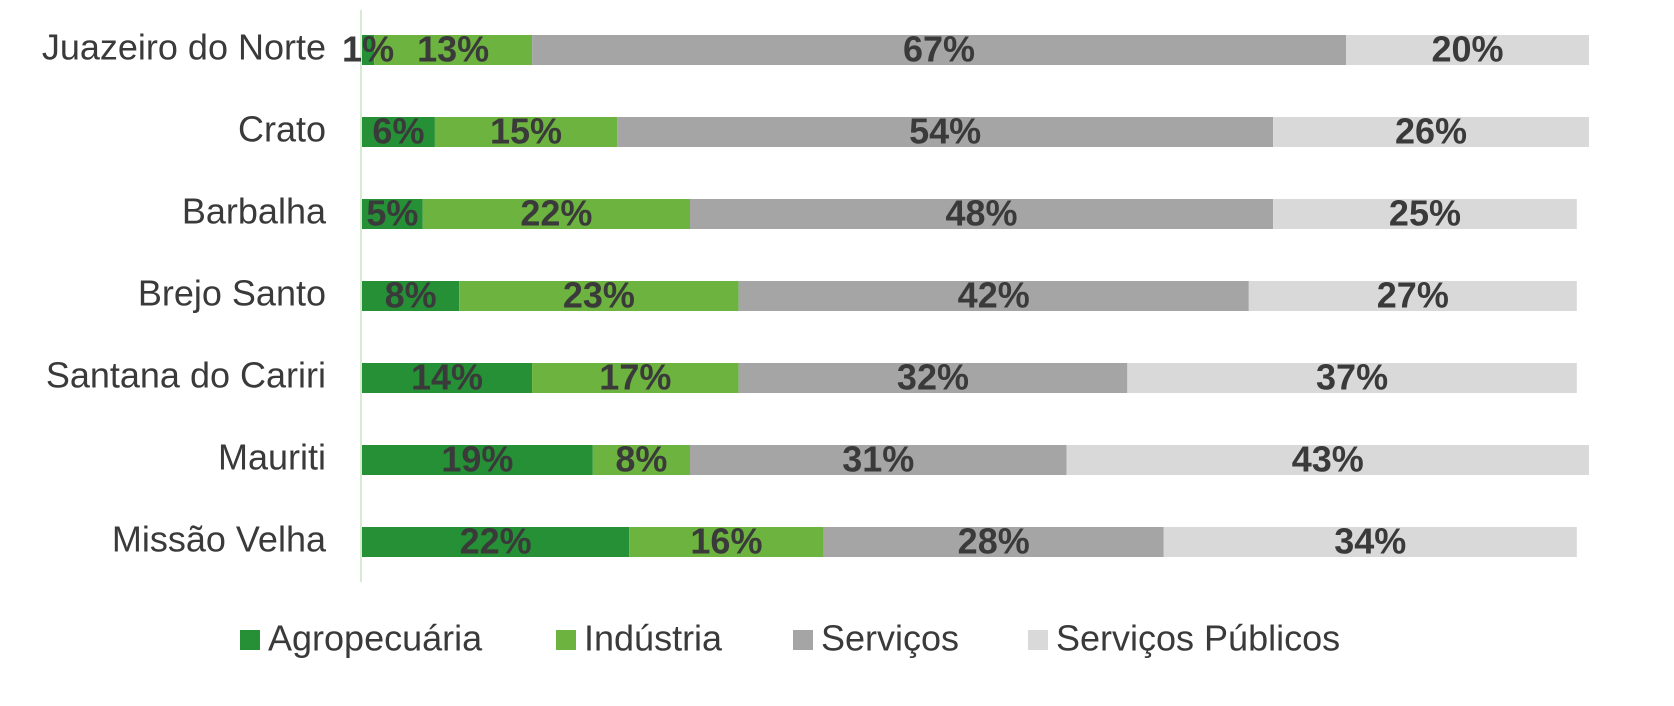  I want to click on data-label: 6%, so click(398, 131).